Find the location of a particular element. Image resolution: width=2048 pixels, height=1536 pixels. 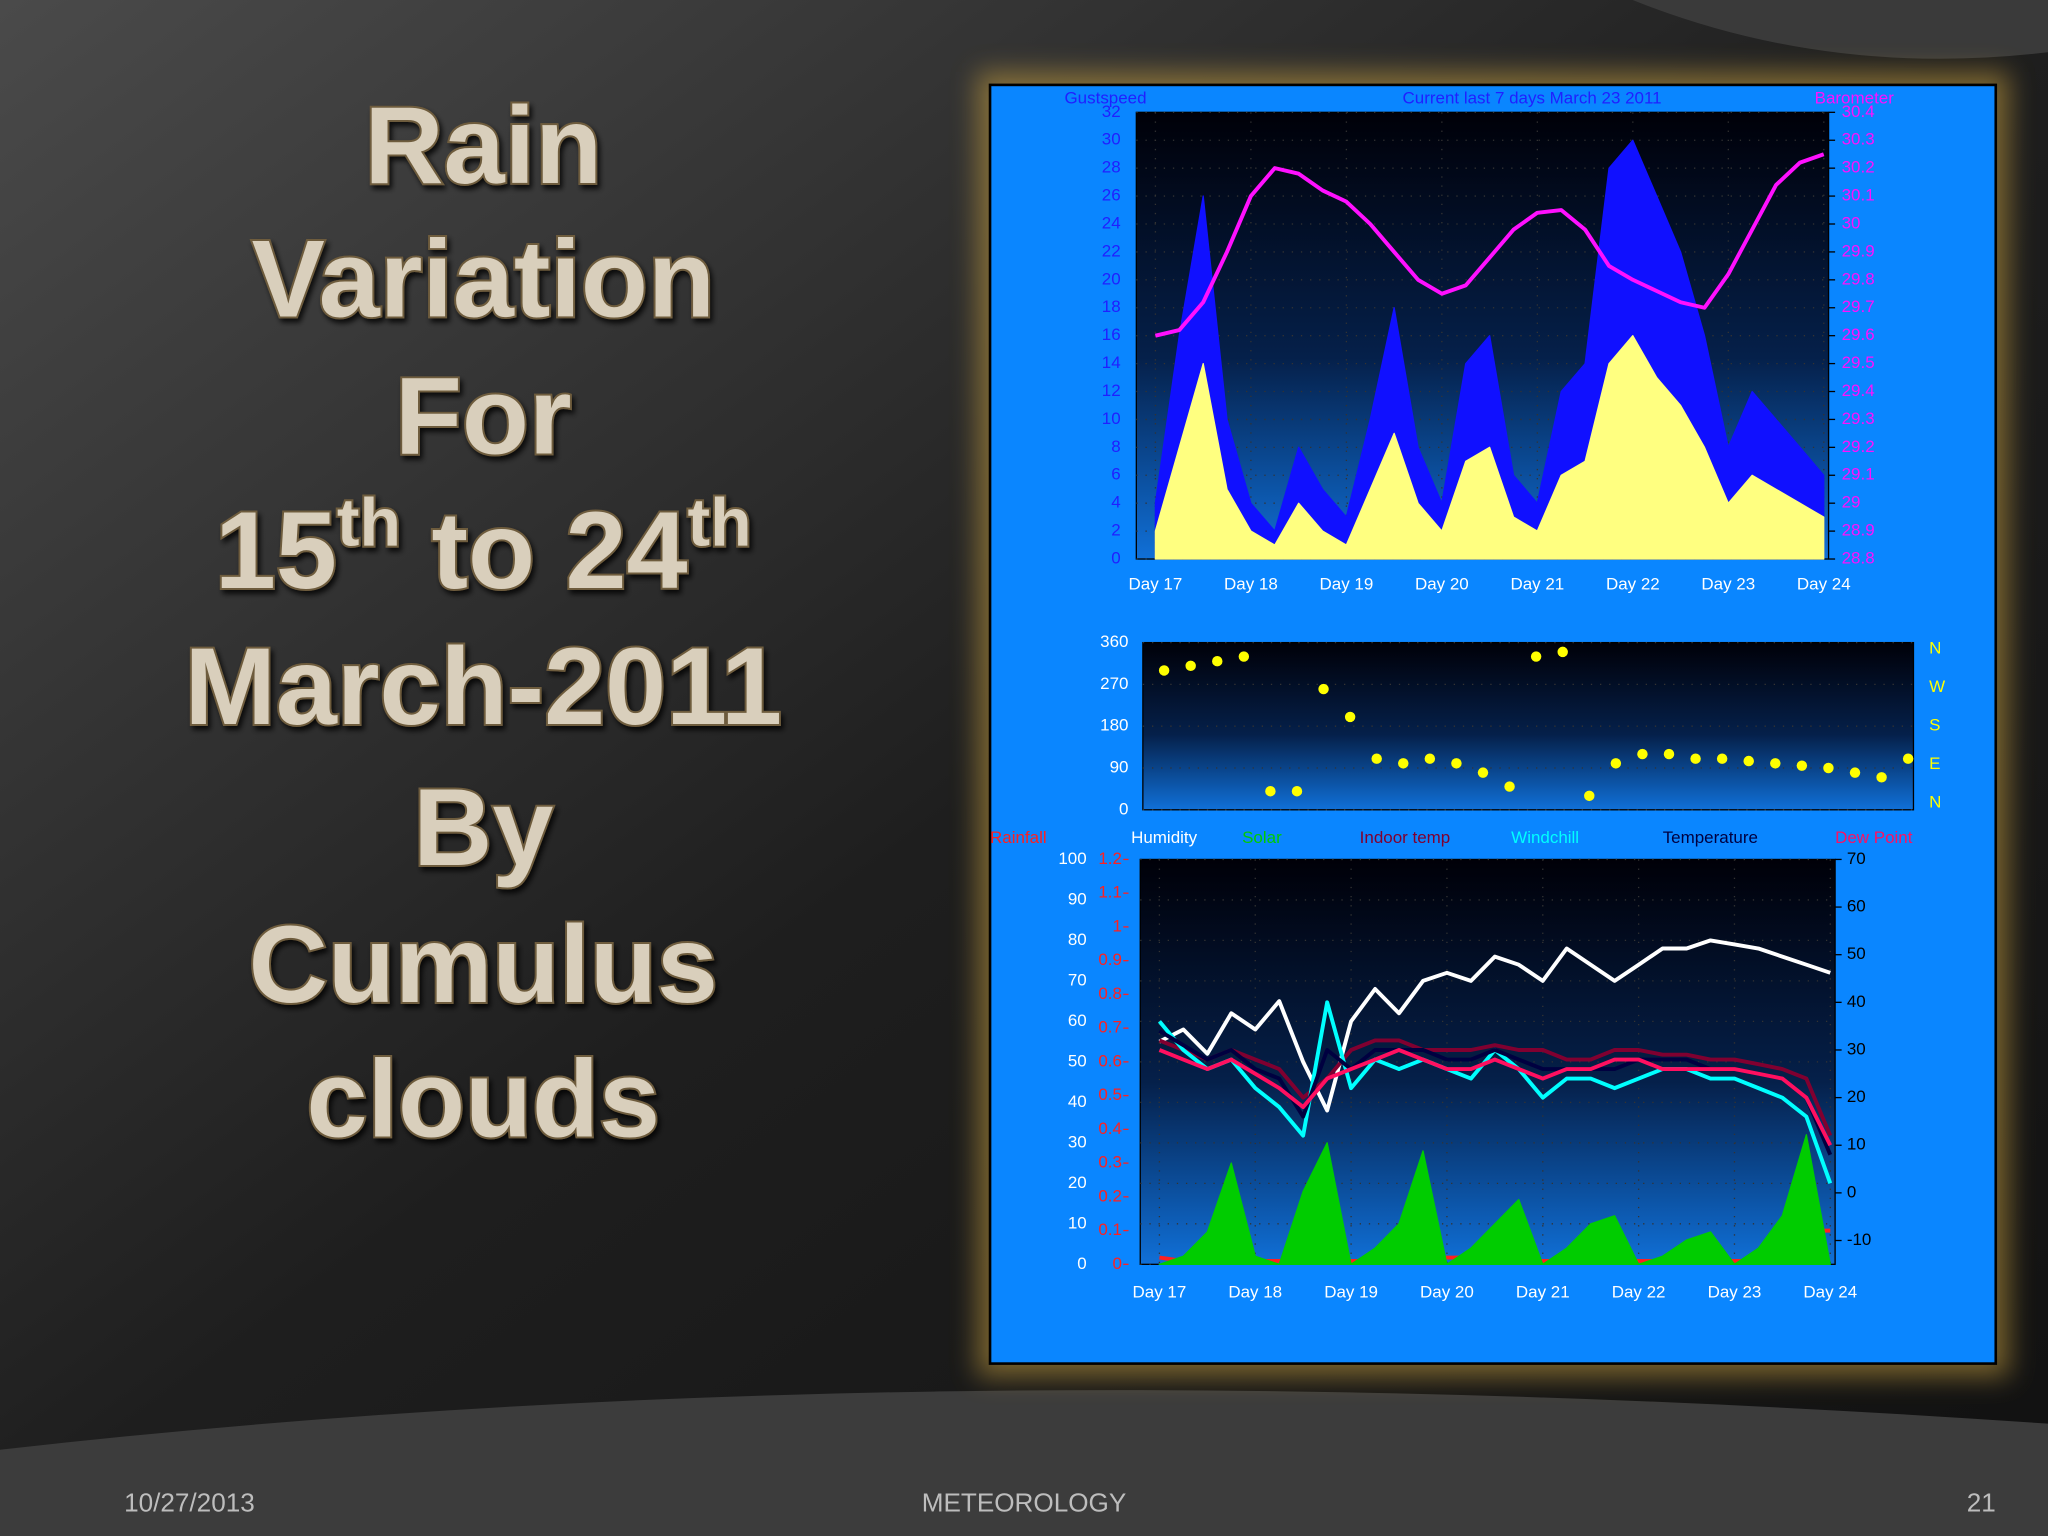

y-tick-label: 180 is located at coordinates (1114, 725).